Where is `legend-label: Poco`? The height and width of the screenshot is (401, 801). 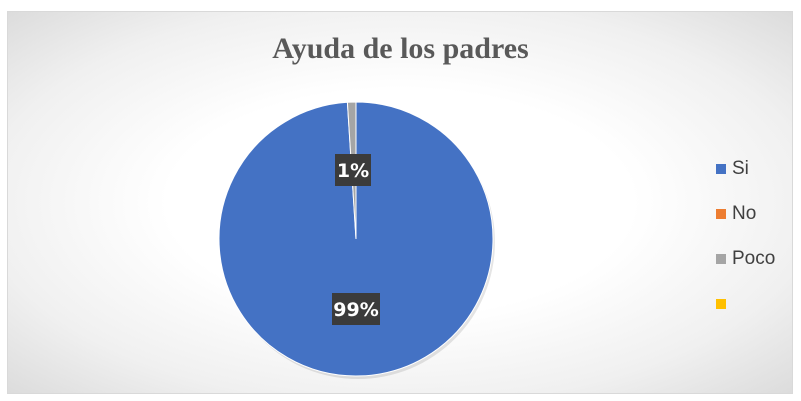
legend-label: Poco is located at coordinates (754, 258).